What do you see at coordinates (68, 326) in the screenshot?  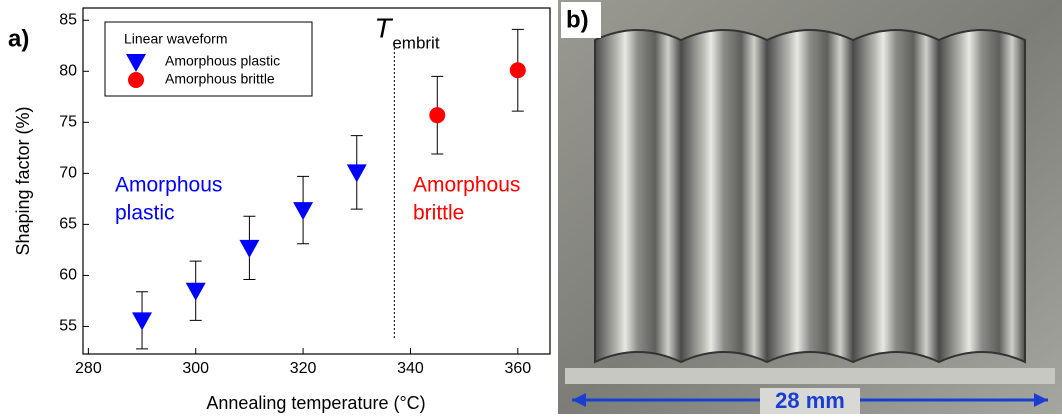 I see `y-tick-label: 55` at bounding box center [68, 326].